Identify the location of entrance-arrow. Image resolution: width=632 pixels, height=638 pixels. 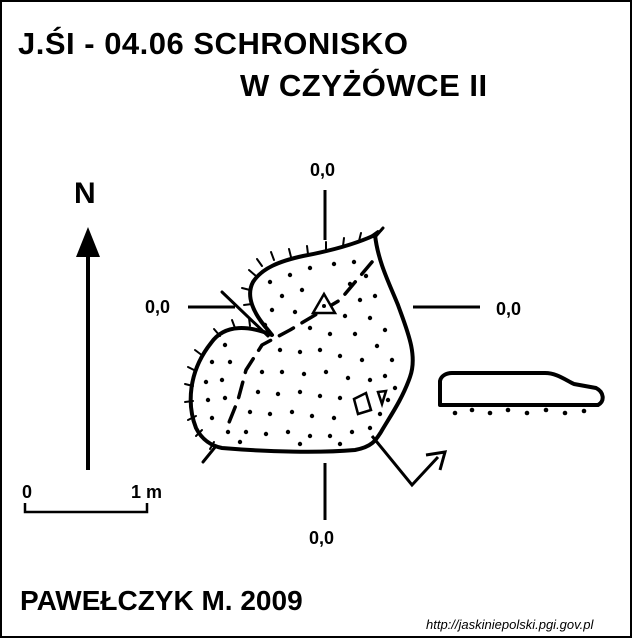
(409, 461).